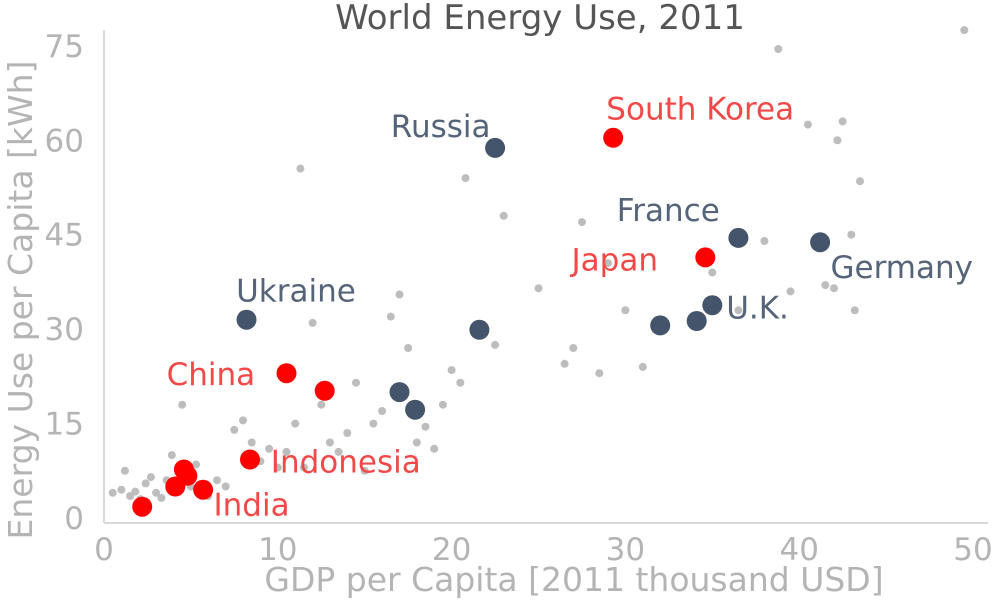 This screenshot has height=603, width=1000. I want to click on chart-title: World Energy Use, 2011, so click(540, 19).